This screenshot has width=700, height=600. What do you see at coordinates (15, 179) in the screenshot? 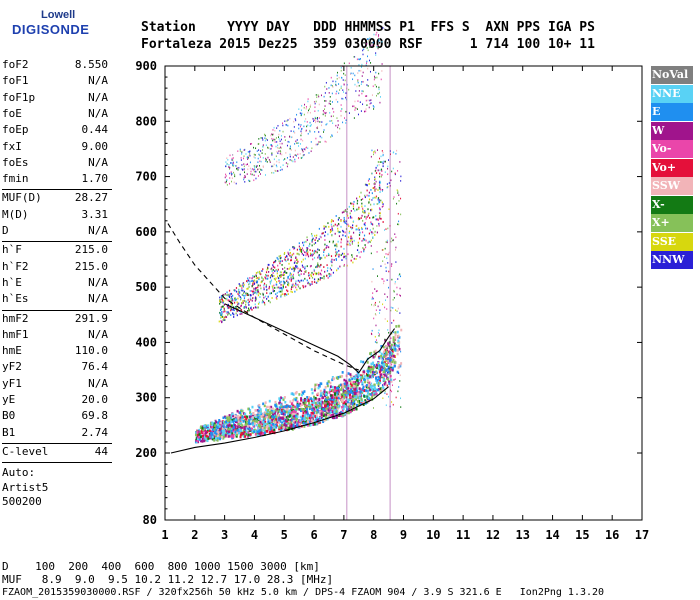
I see `param-name: fmin` at bounding box center [15, 179].